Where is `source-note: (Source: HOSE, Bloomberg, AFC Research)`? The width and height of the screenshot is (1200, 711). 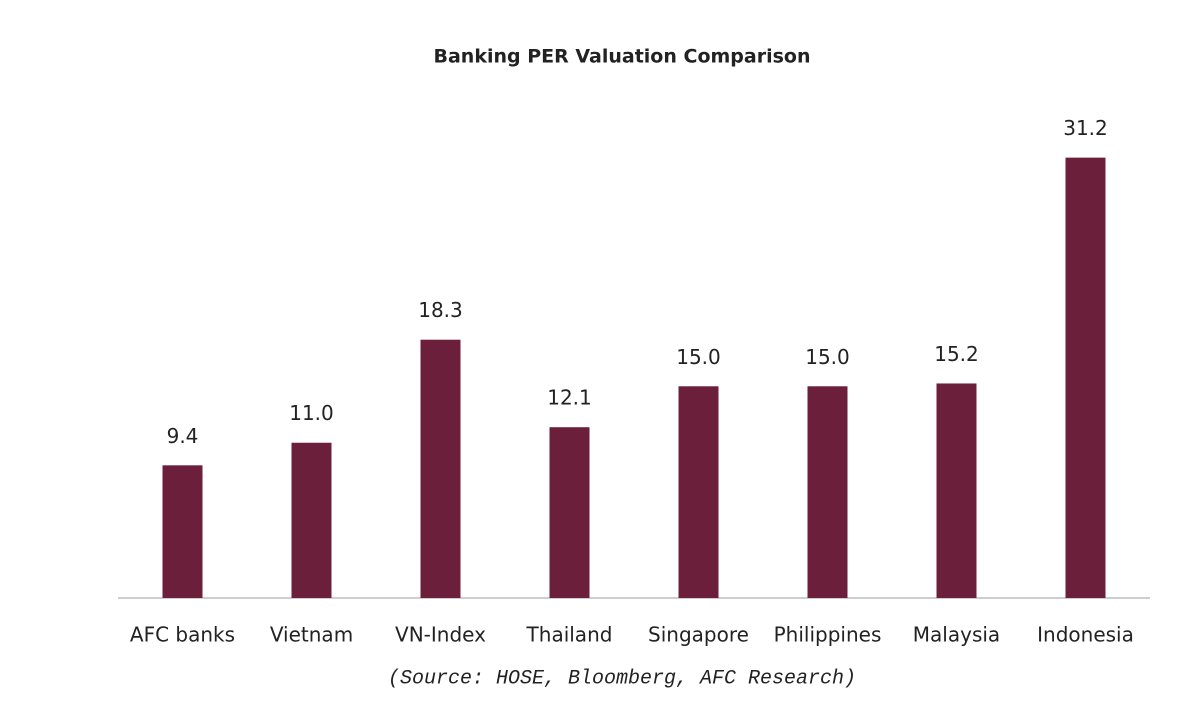
source-note: (Source: HOSE, Bloomberg, AFC Research) is located at coordinates (622, 678).